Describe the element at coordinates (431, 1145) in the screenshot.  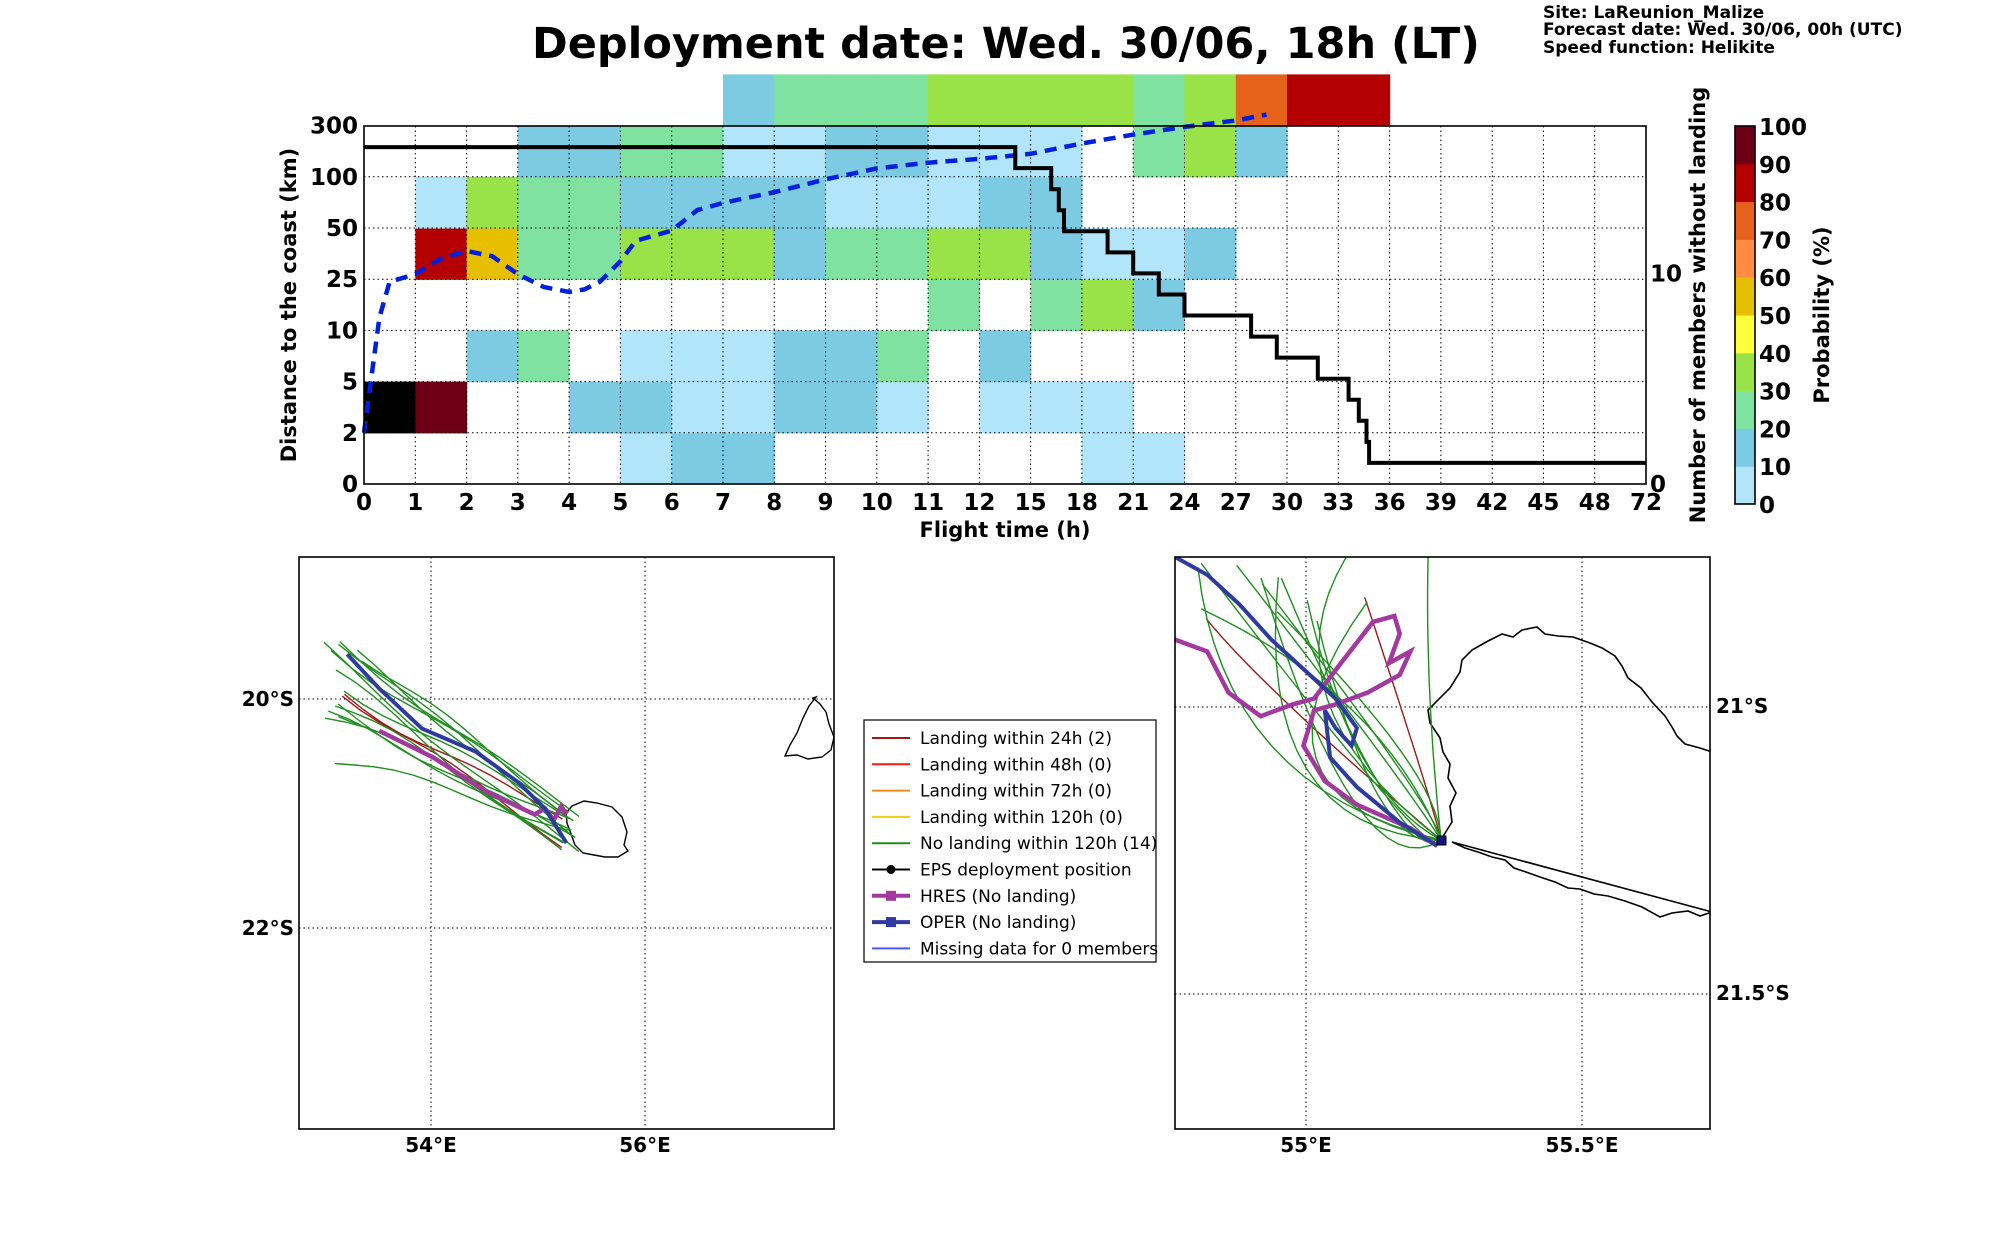
I see `map1-x-tick-0: 54°E` at that location.